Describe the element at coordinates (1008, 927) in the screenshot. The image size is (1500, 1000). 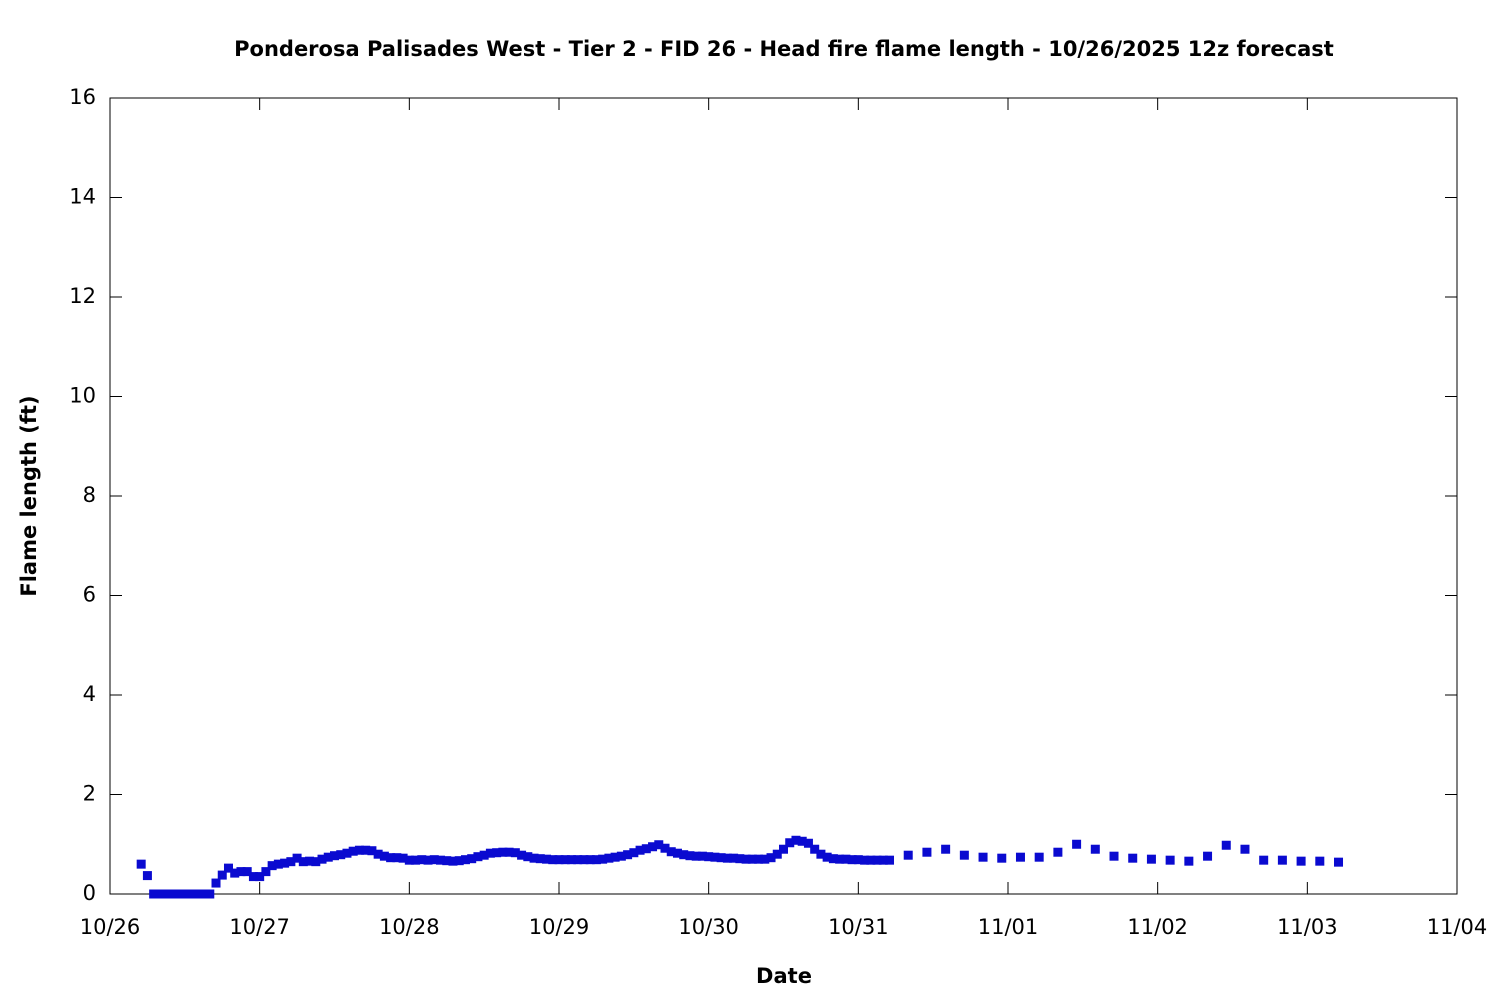
I see `x-tick-label: 11/01` at that location.